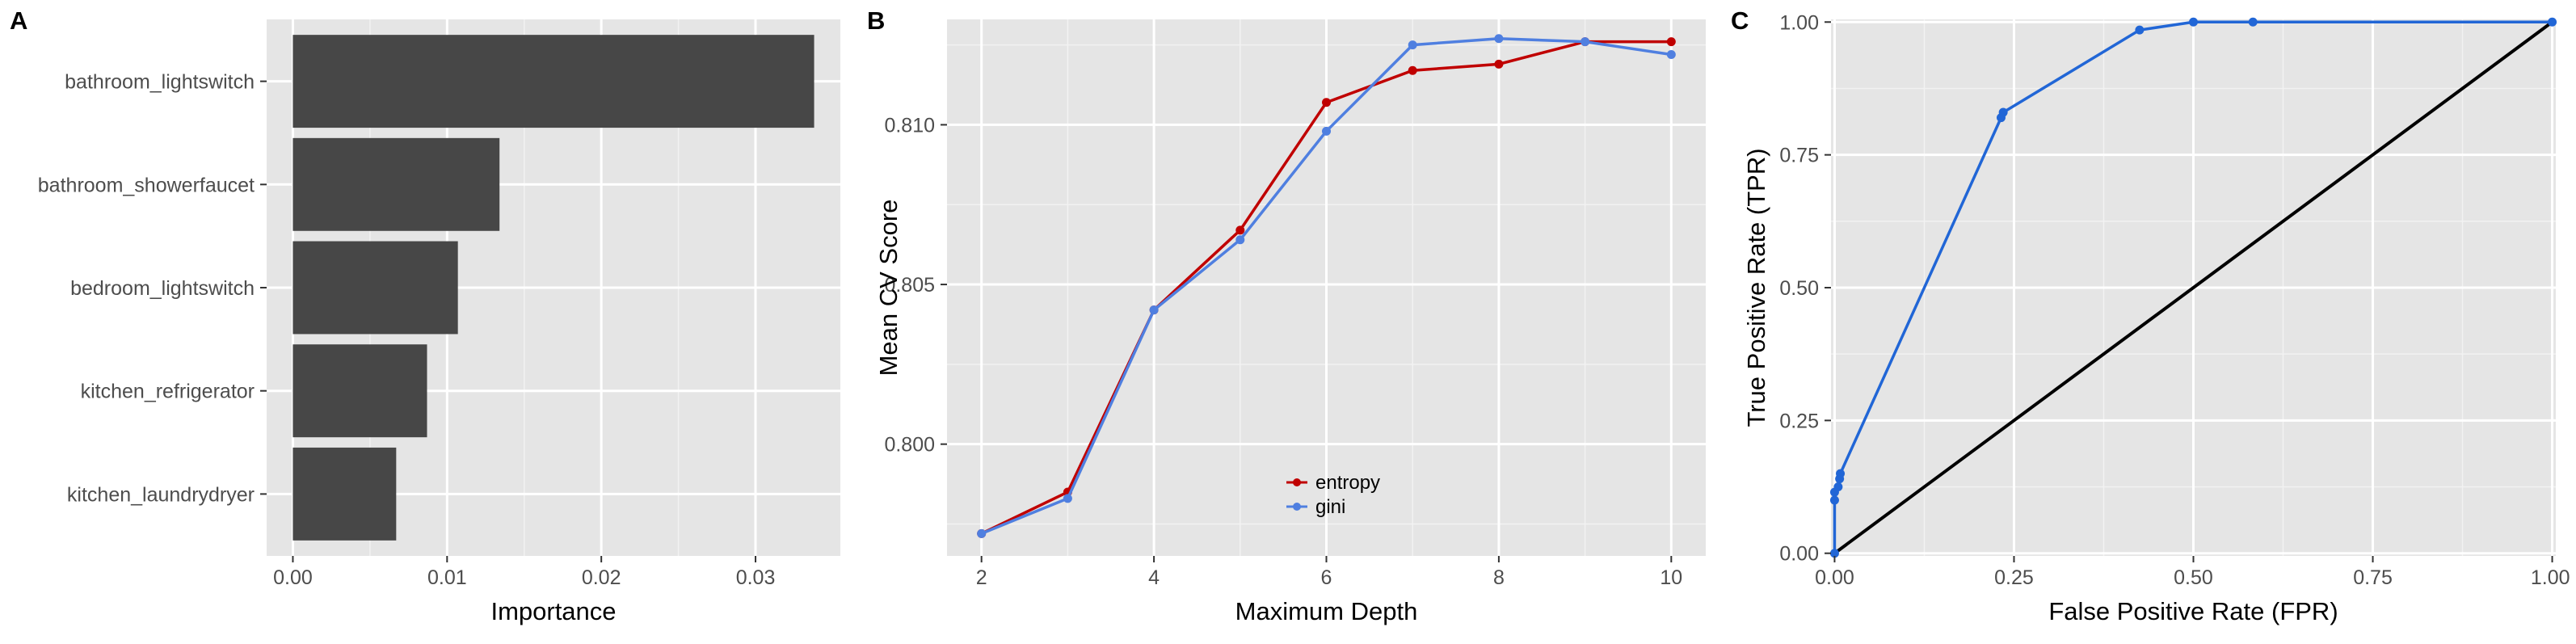  I want to click on category-label: bathroom_showerfaucet, so click(146, 185).